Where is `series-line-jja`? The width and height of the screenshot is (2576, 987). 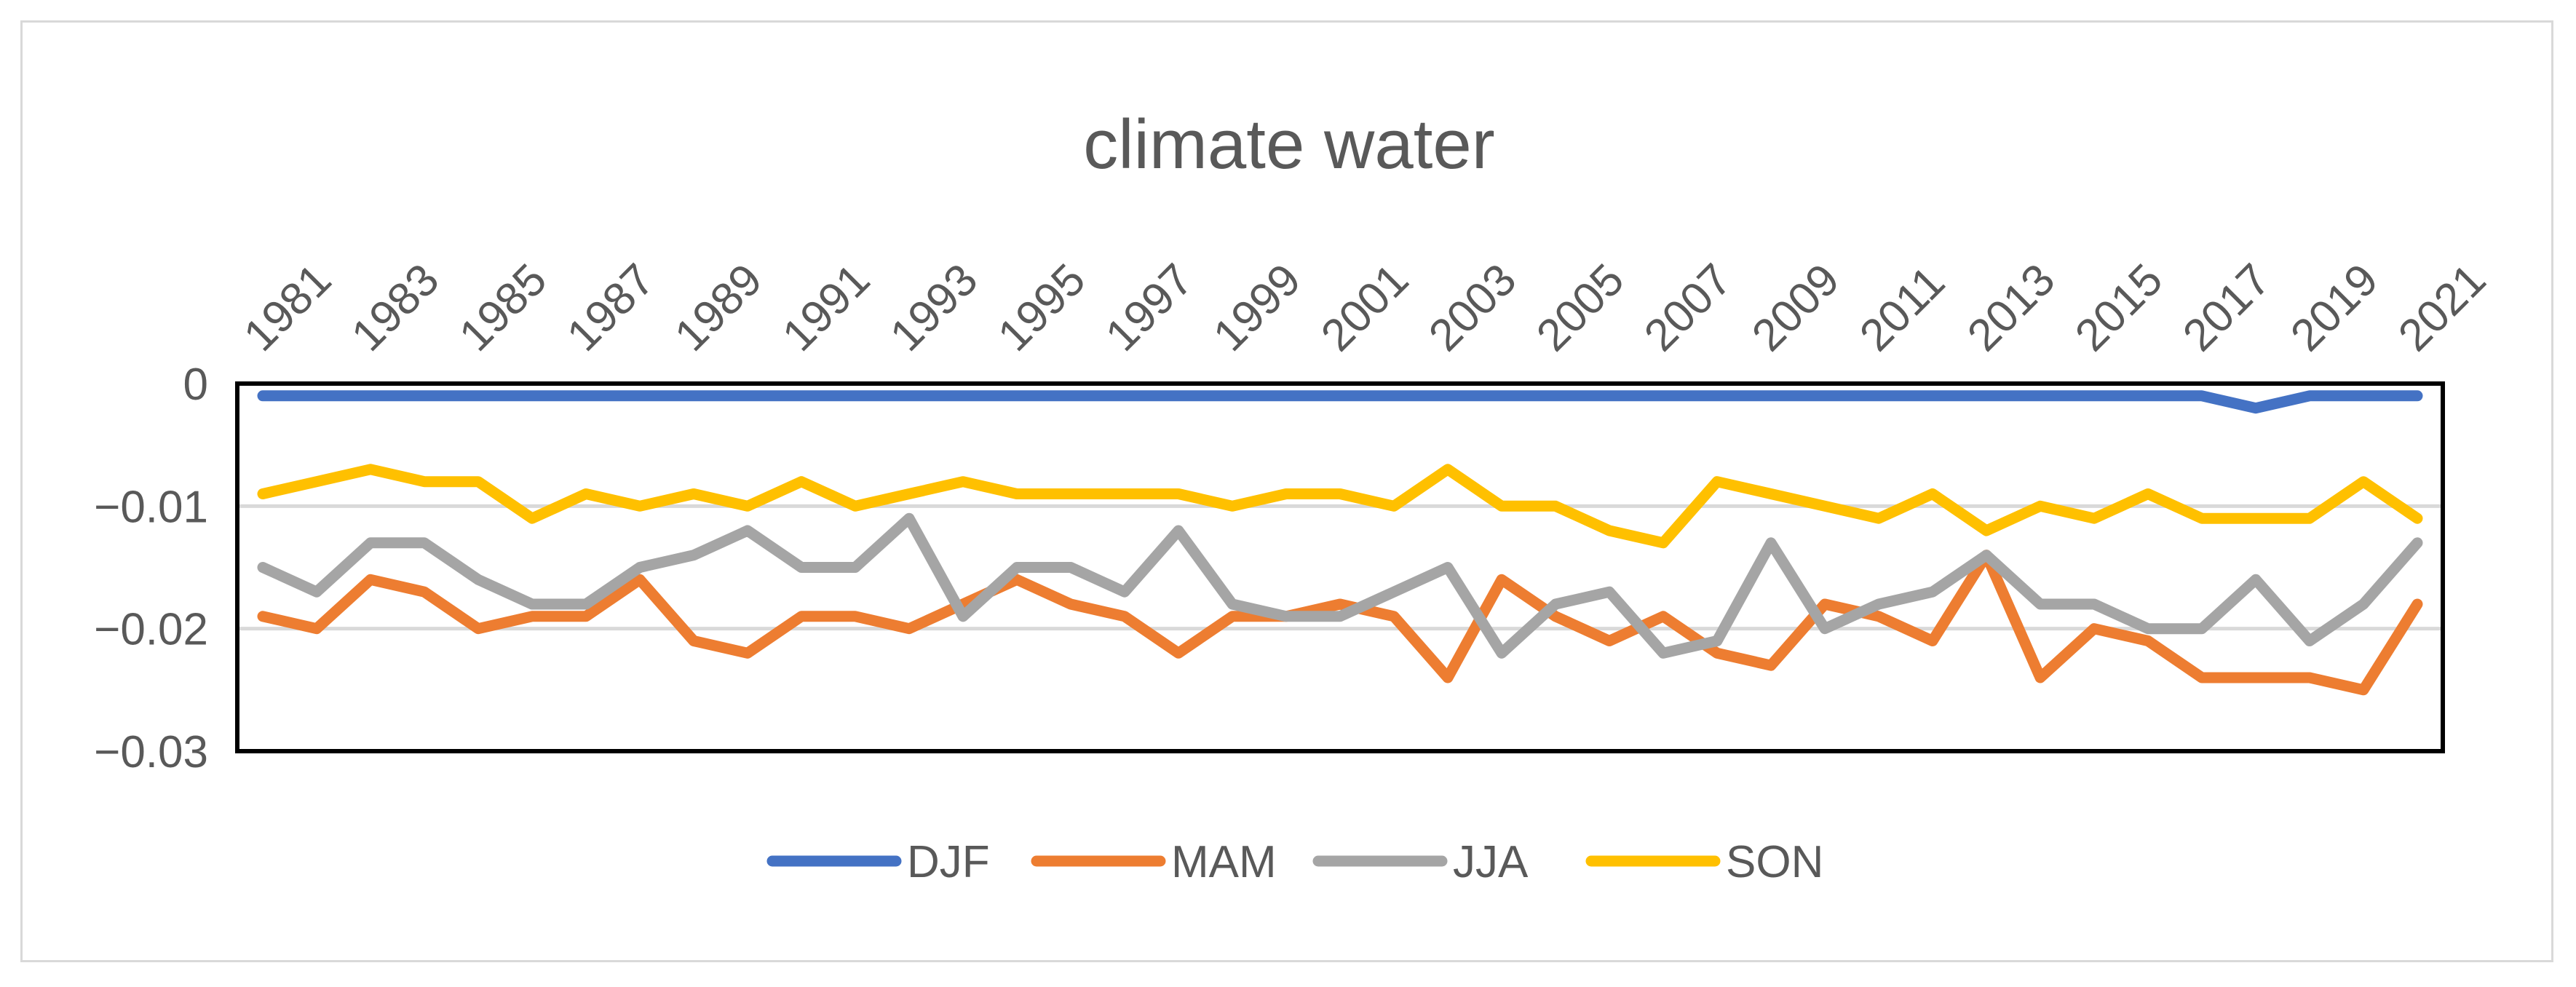 series-line-jja is located at coordinates (1340, 585).